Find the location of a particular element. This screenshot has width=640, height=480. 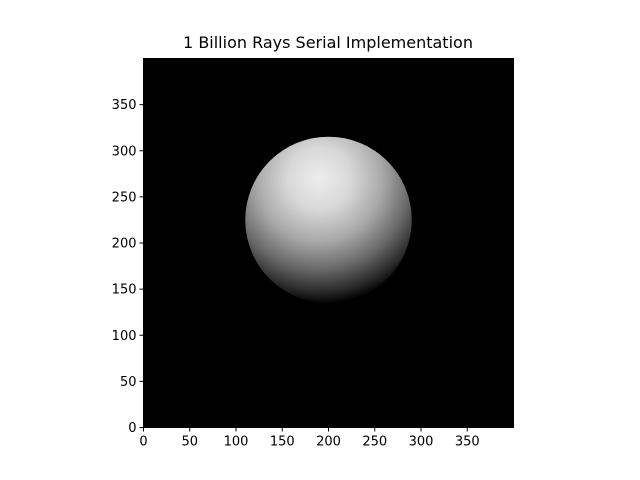

rendered-sphere is located at coordinates (328, 220).